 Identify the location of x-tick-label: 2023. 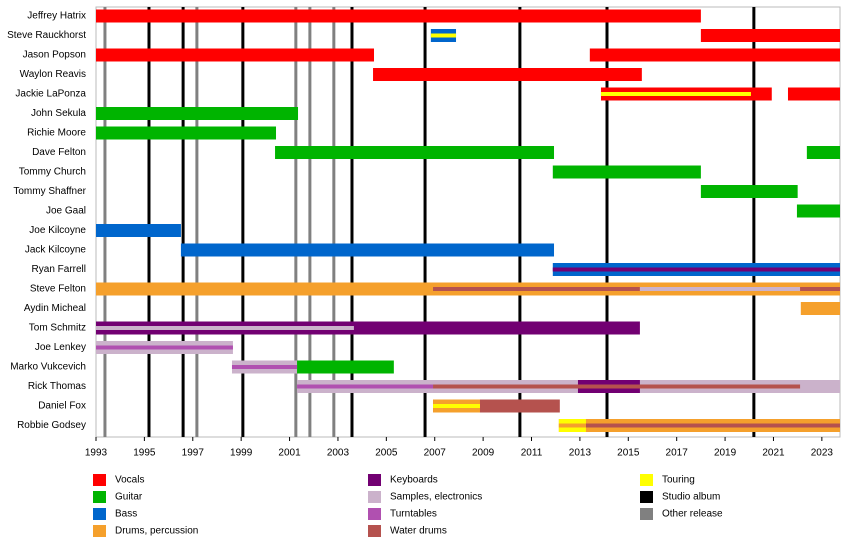
(822, 453).